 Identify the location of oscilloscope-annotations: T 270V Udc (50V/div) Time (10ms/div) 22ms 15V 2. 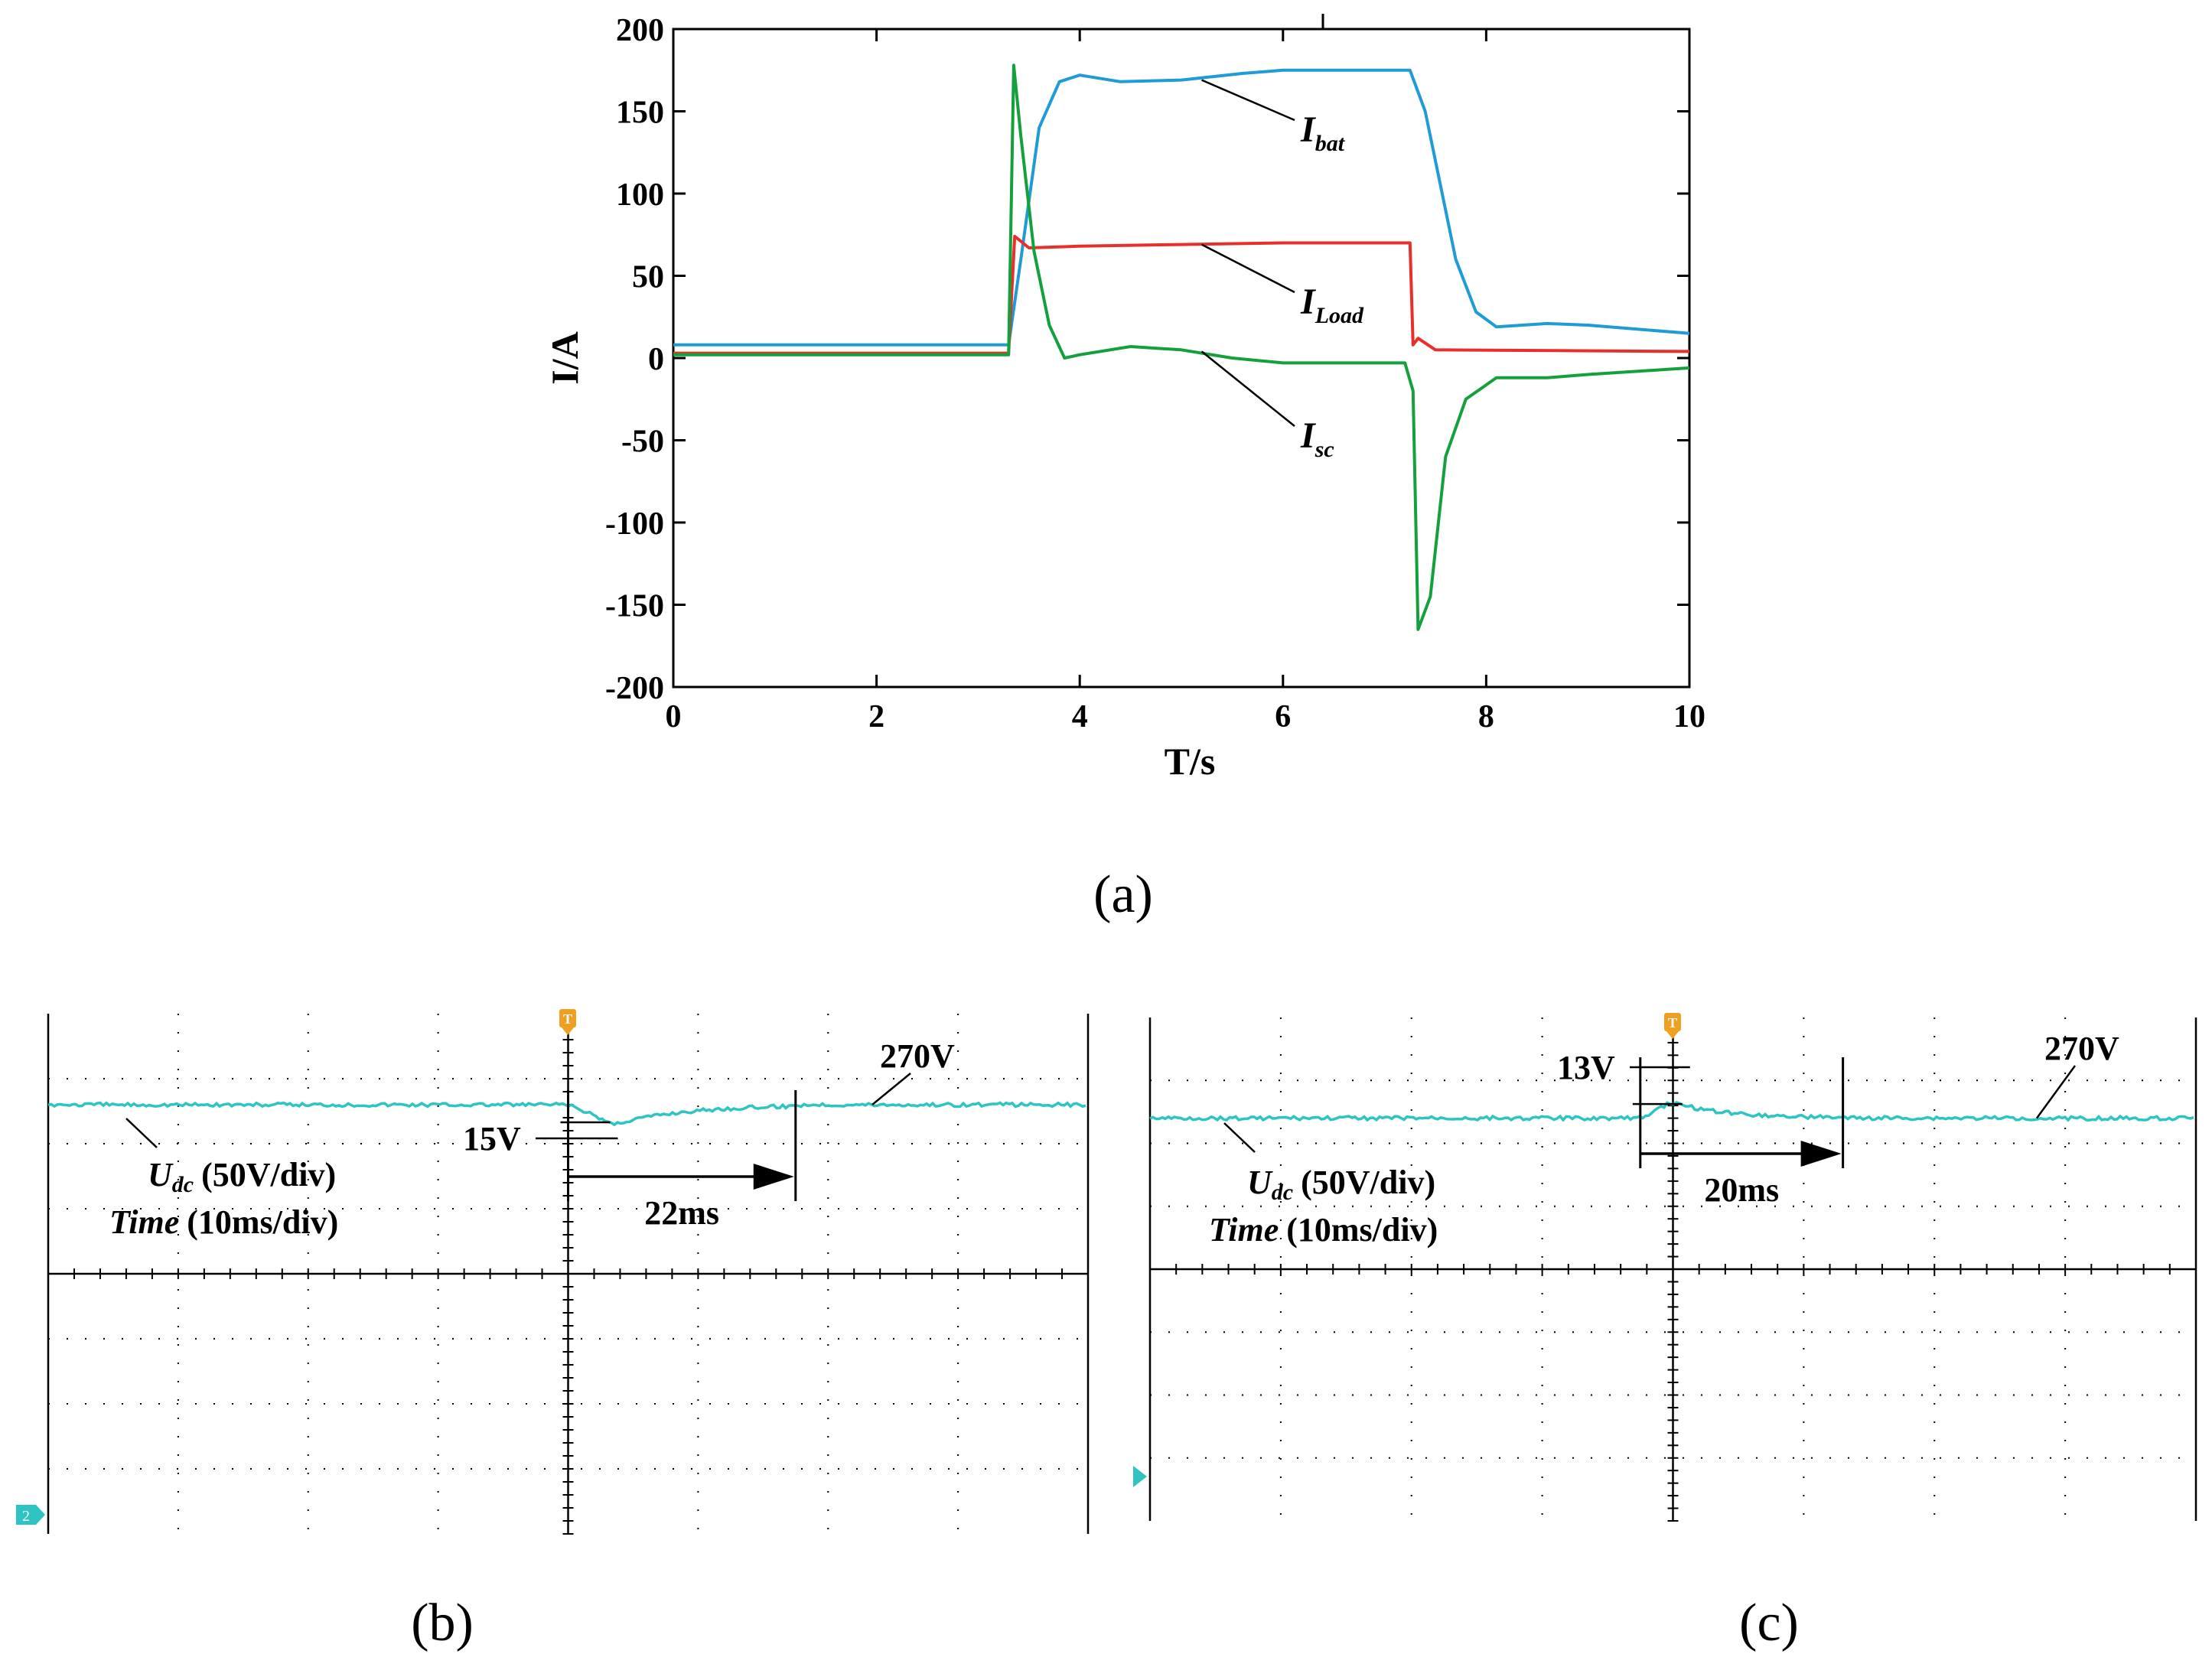
(486, 1267).